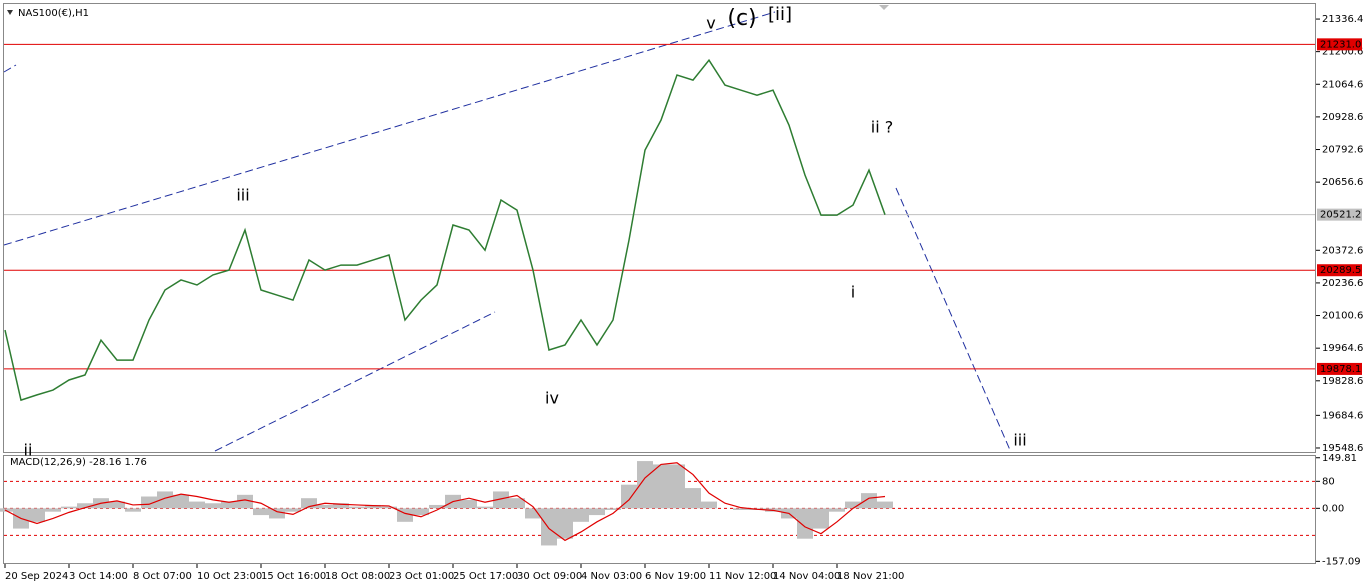  What do you see at coordinates (10, 12) in the screenshot?
I see `symbol-marker` at bounding box center [10, 12].